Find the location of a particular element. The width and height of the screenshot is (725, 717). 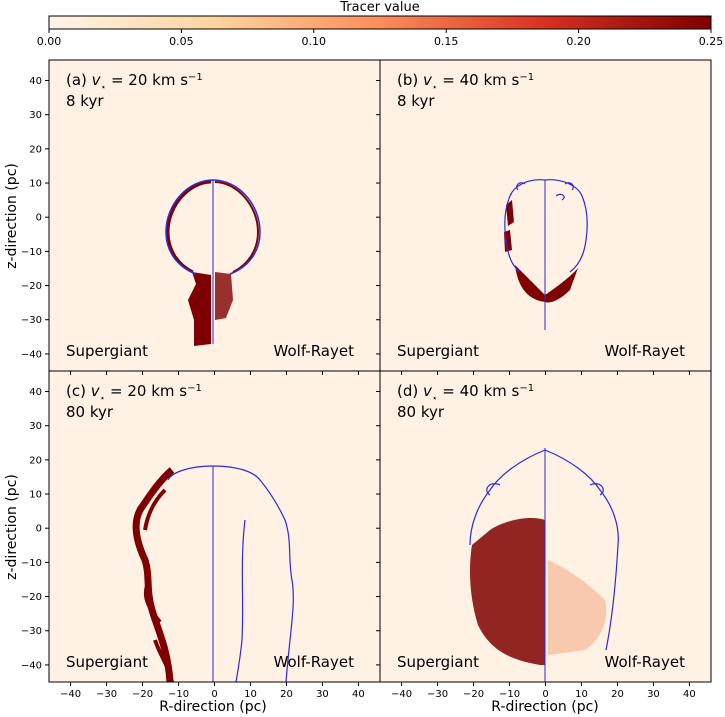

panel-d-plume is located at coordinates (544, 565).